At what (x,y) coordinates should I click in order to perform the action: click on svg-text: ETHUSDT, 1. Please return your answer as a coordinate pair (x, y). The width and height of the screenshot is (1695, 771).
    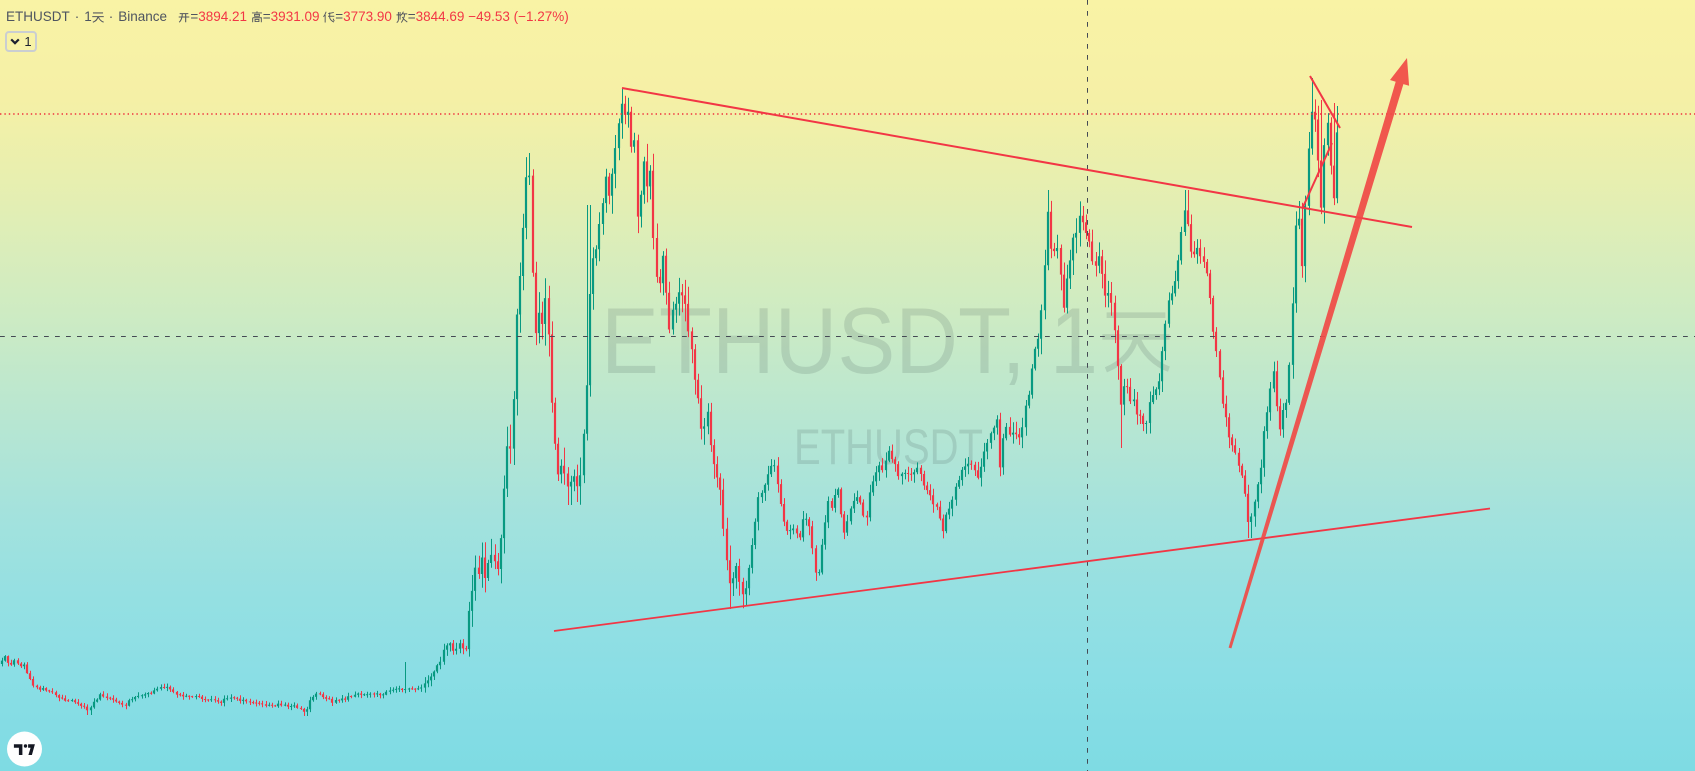
    Looking at the image, I should click on (849, 340).